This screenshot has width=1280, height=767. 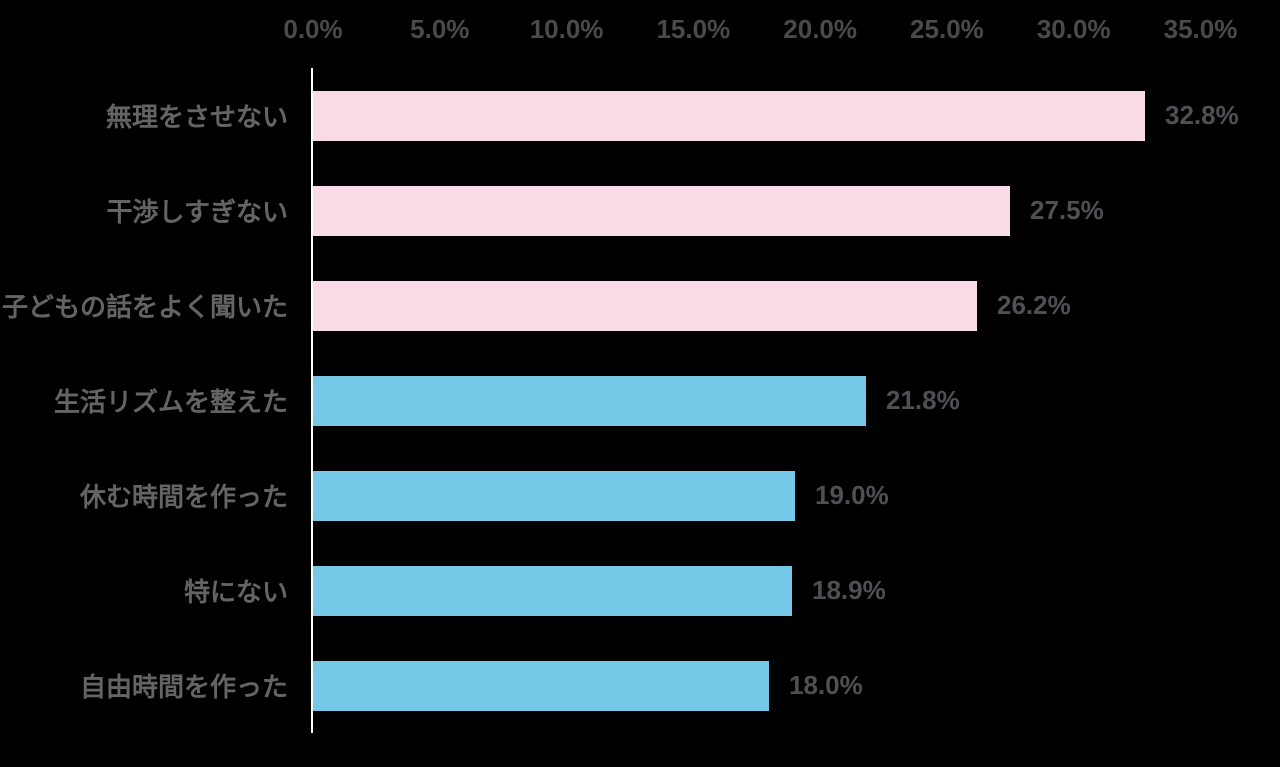 I want to click on chart-row: 生活リズムを整えた 21.8%, so click(x=640, y=400).